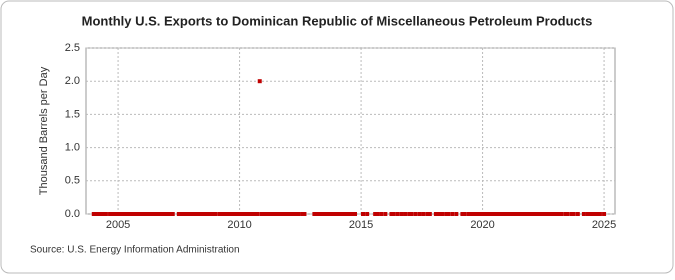  What do you see at coordinates (72, 214) in the screenshot?
I see `y-tick-label: 0.0` at bounding box center [72, 214].